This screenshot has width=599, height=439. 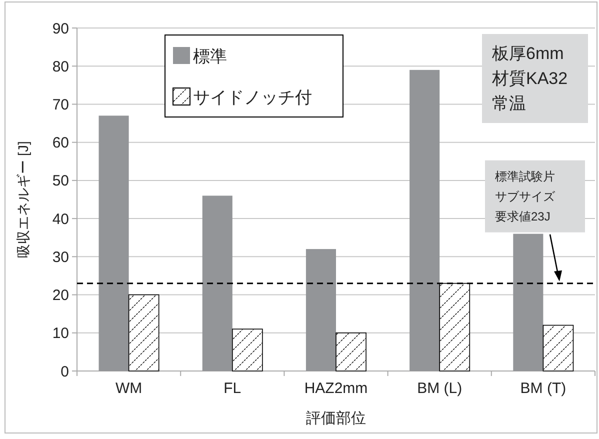 I want to click on ref-line-label: 標準試験片サブサイズ要求値23J, so click(x=525, y=196).